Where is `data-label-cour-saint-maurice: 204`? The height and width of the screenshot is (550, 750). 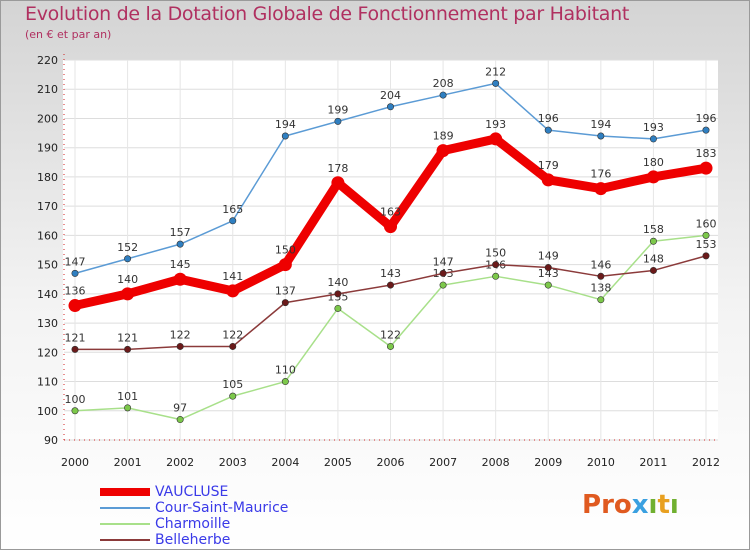
data-label-cour-saint-maurice: 204 is located at coordinates (390, 95).